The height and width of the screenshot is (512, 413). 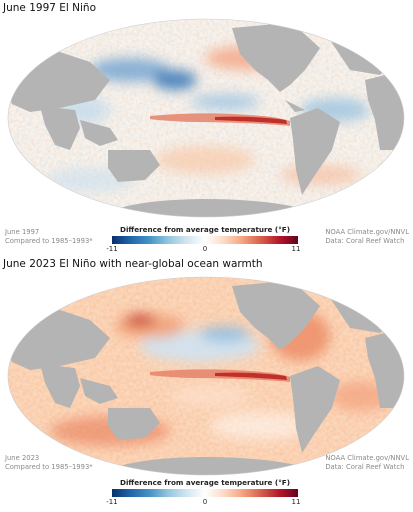 What do you see at coordinates (22, 232) in the screenshot?
I see `date-text: June 1997` at bounding box center [22, 232].